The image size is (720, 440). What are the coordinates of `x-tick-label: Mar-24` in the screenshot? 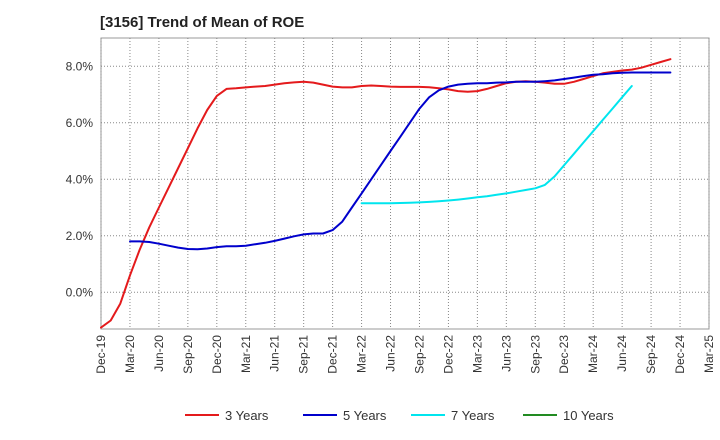 It's located at (593, 354).